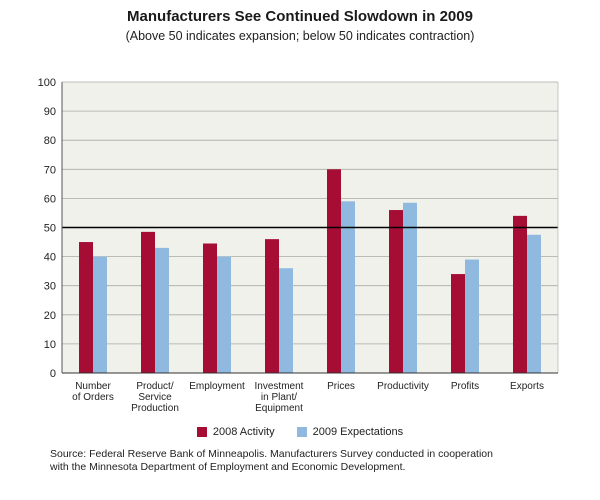  Describe the element at coordinates (93, 392) in the screenshot. I see `x-tick-label-0: Number of Orders` at that location.